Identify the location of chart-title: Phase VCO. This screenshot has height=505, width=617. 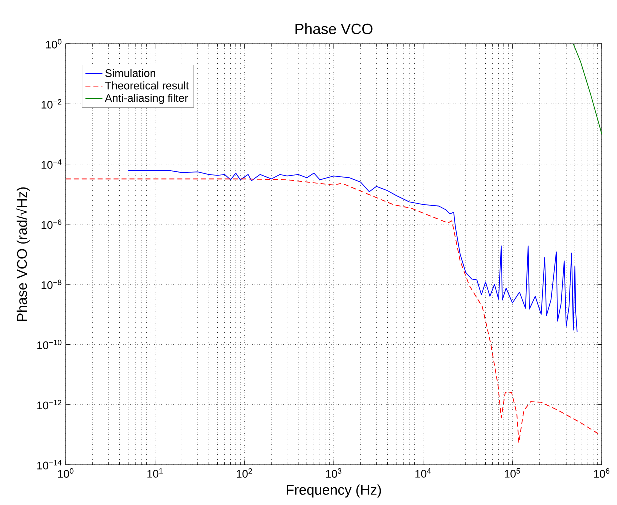
(334, 29).